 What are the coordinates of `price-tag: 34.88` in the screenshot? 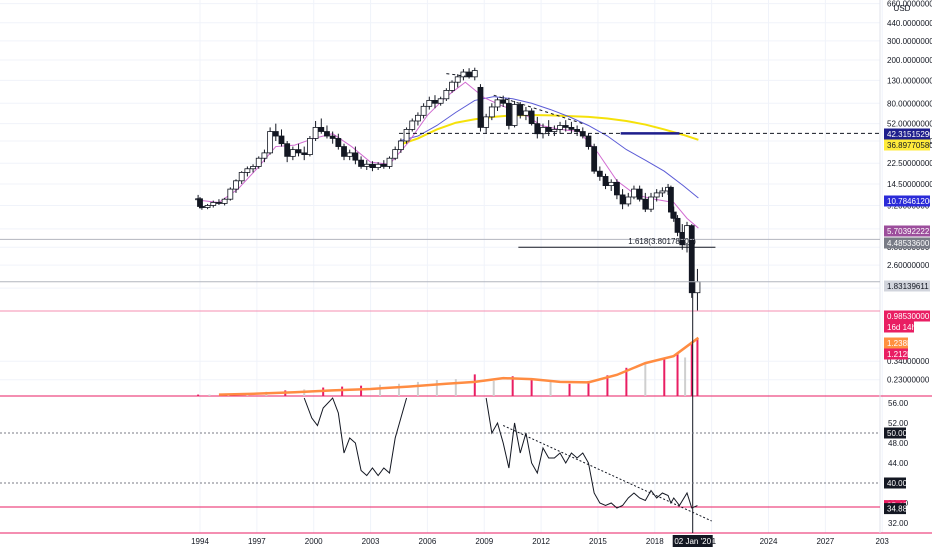 It's located at (896, 509).